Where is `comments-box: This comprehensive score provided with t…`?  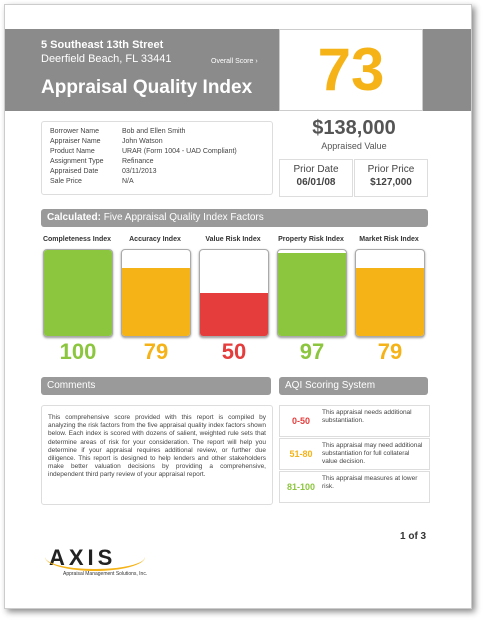 comments-box: This comprehensive score provided with t… is located at coordinates (157, 455).